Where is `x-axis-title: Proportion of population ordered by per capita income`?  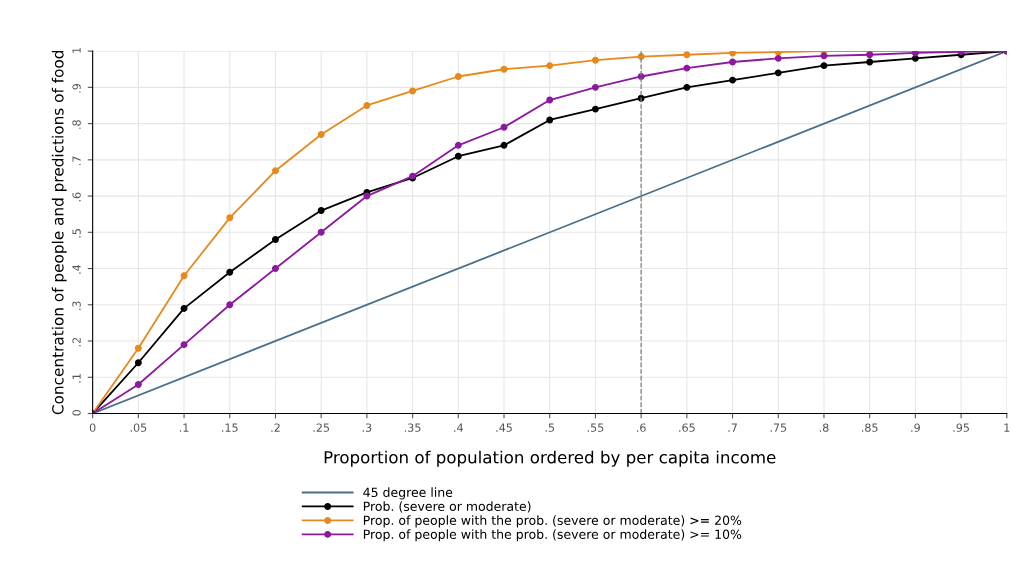 x-axis-title: Proportion of population ordered by per capita income is located at coordinates (550, 458).